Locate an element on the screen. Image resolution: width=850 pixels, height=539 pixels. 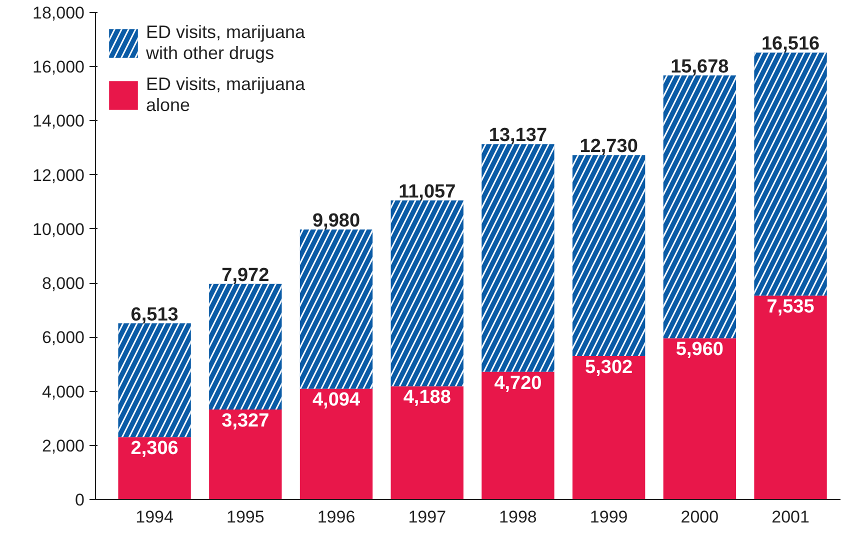
y-tick-label: 0 is located at coordinates (80, 500).